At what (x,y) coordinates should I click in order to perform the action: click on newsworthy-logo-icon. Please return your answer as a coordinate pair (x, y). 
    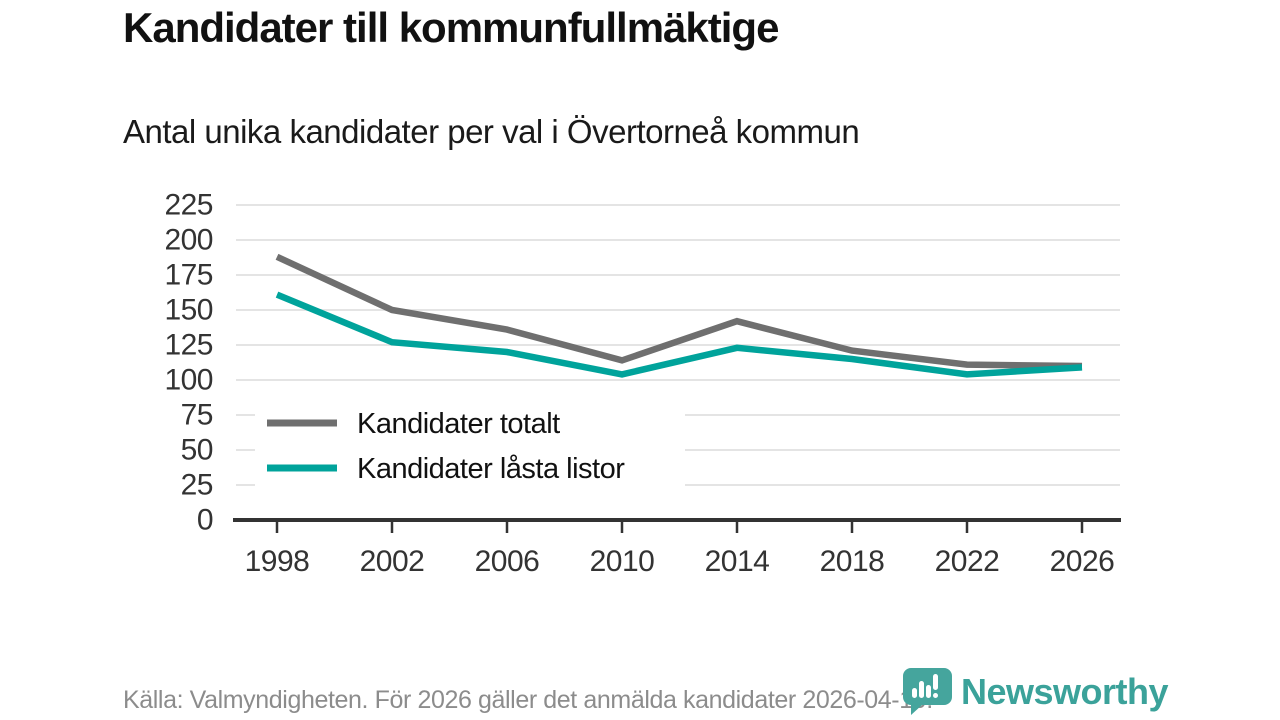
    Looking at the image, I should click on (927, 691).